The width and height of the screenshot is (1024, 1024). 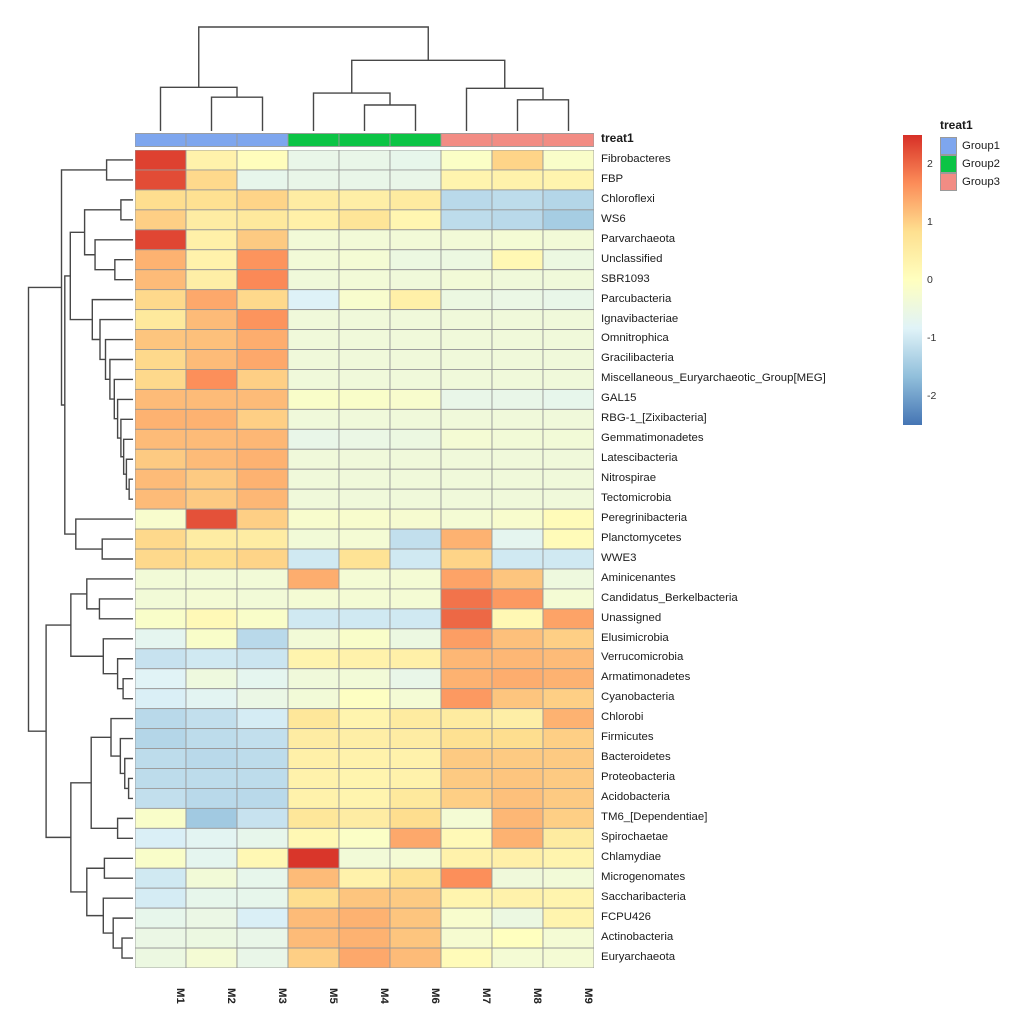 What do you see at coordinates (629, 478) in the screenshot?
I see `row-label: Nitrospirae` at bounding box center [629, 478].